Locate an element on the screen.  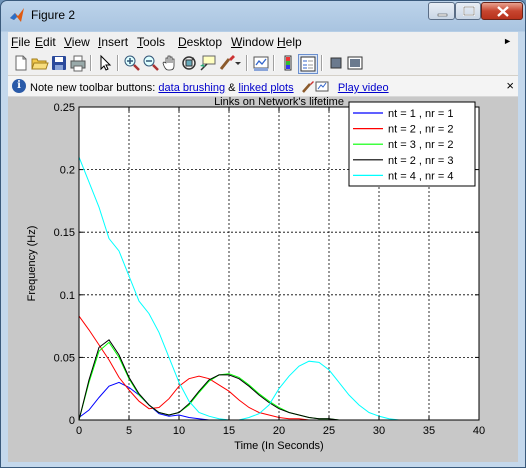
y-tick-label: 0.1 is located at coordinates (67, 296).